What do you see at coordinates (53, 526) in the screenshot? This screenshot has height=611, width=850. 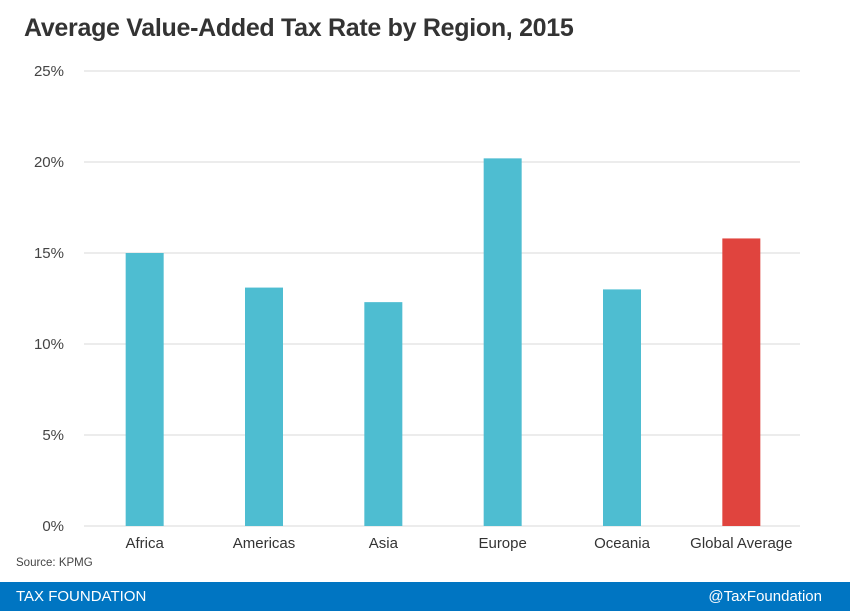 I see `y-tick-label: 0%` at bounding box center [53, 526].